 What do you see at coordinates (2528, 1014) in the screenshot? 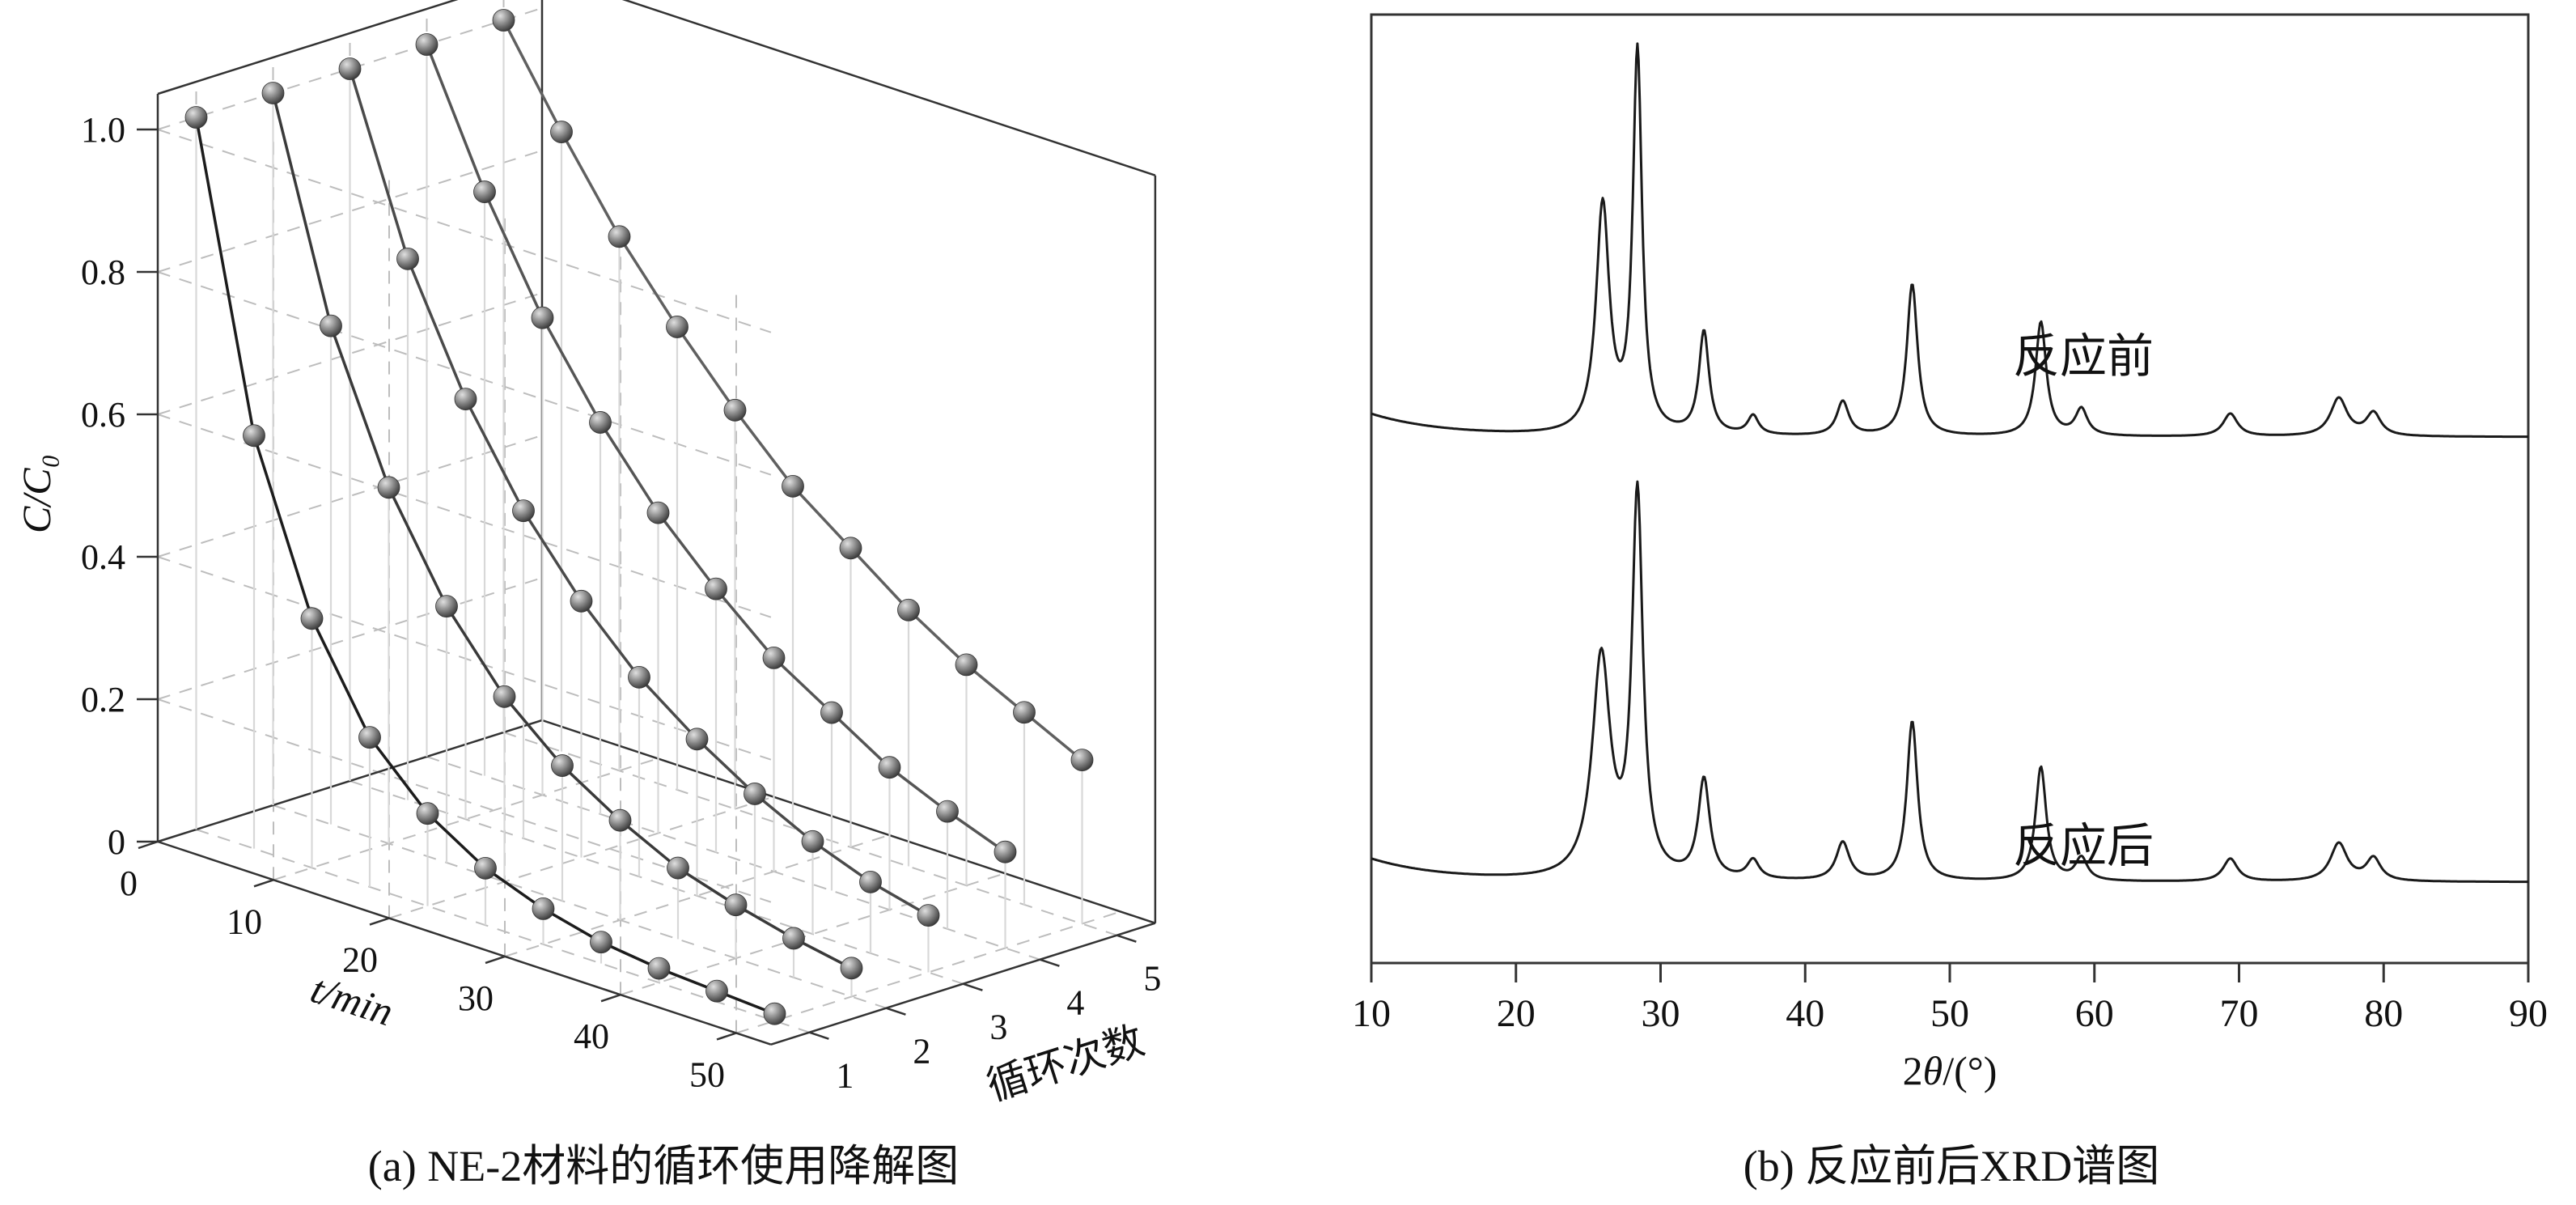
I see `two-theta-tick-label: 90` at bounding box center [2528, 1014].